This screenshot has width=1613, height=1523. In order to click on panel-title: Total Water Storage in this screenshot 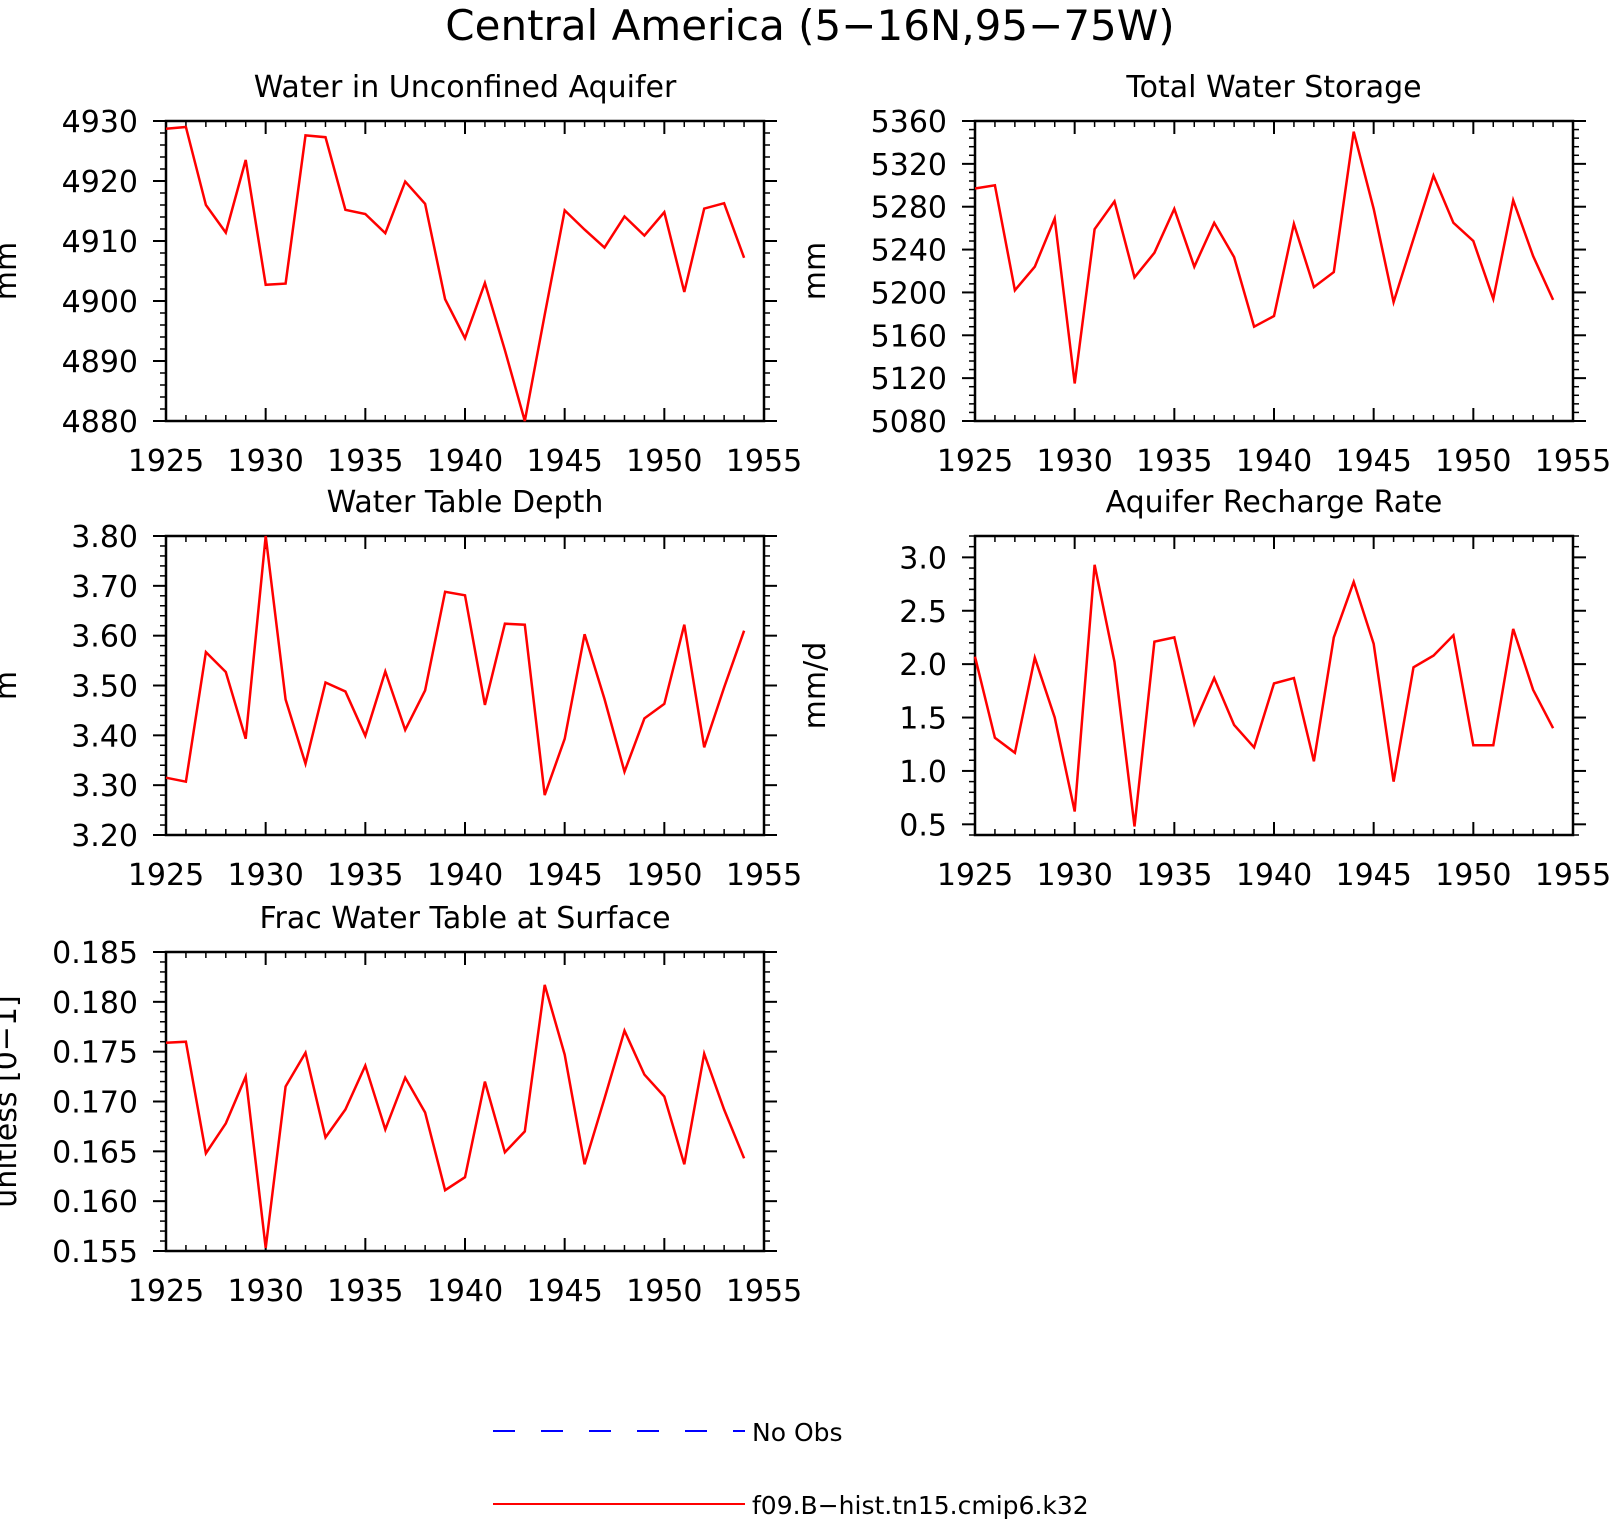, I will do `click(1273, 87)`.